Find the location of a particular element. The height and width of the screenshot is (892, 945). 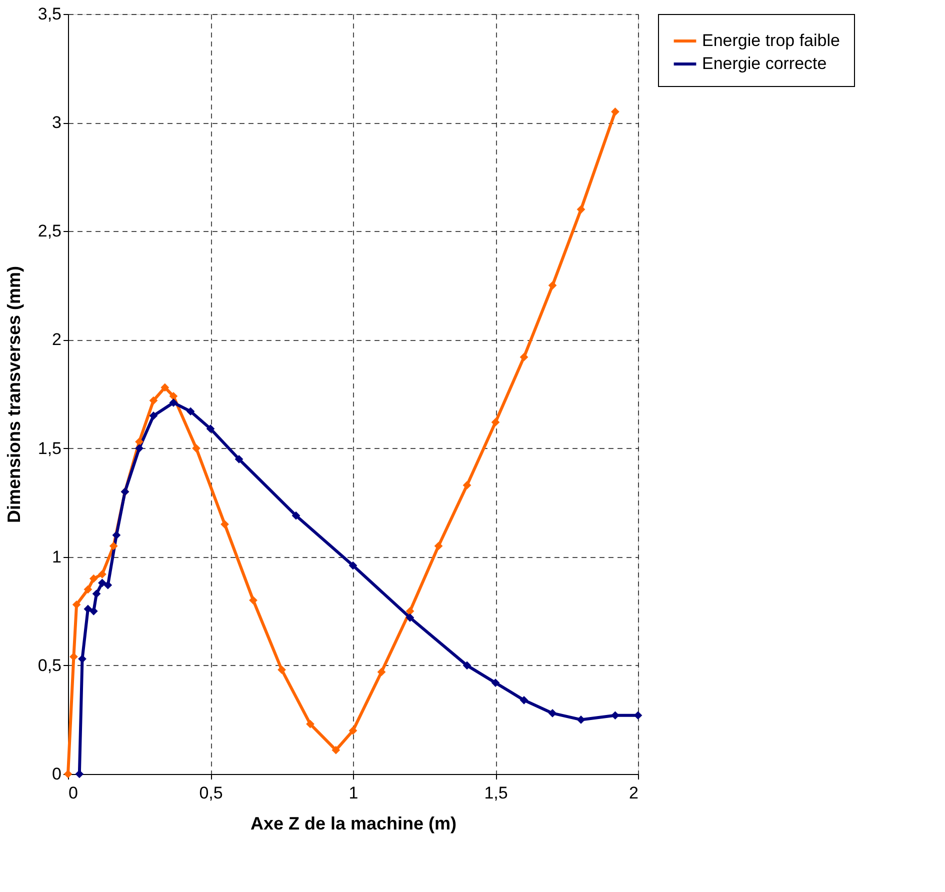

x-tick-label: 0,5 is located at coordinates (211, 793).